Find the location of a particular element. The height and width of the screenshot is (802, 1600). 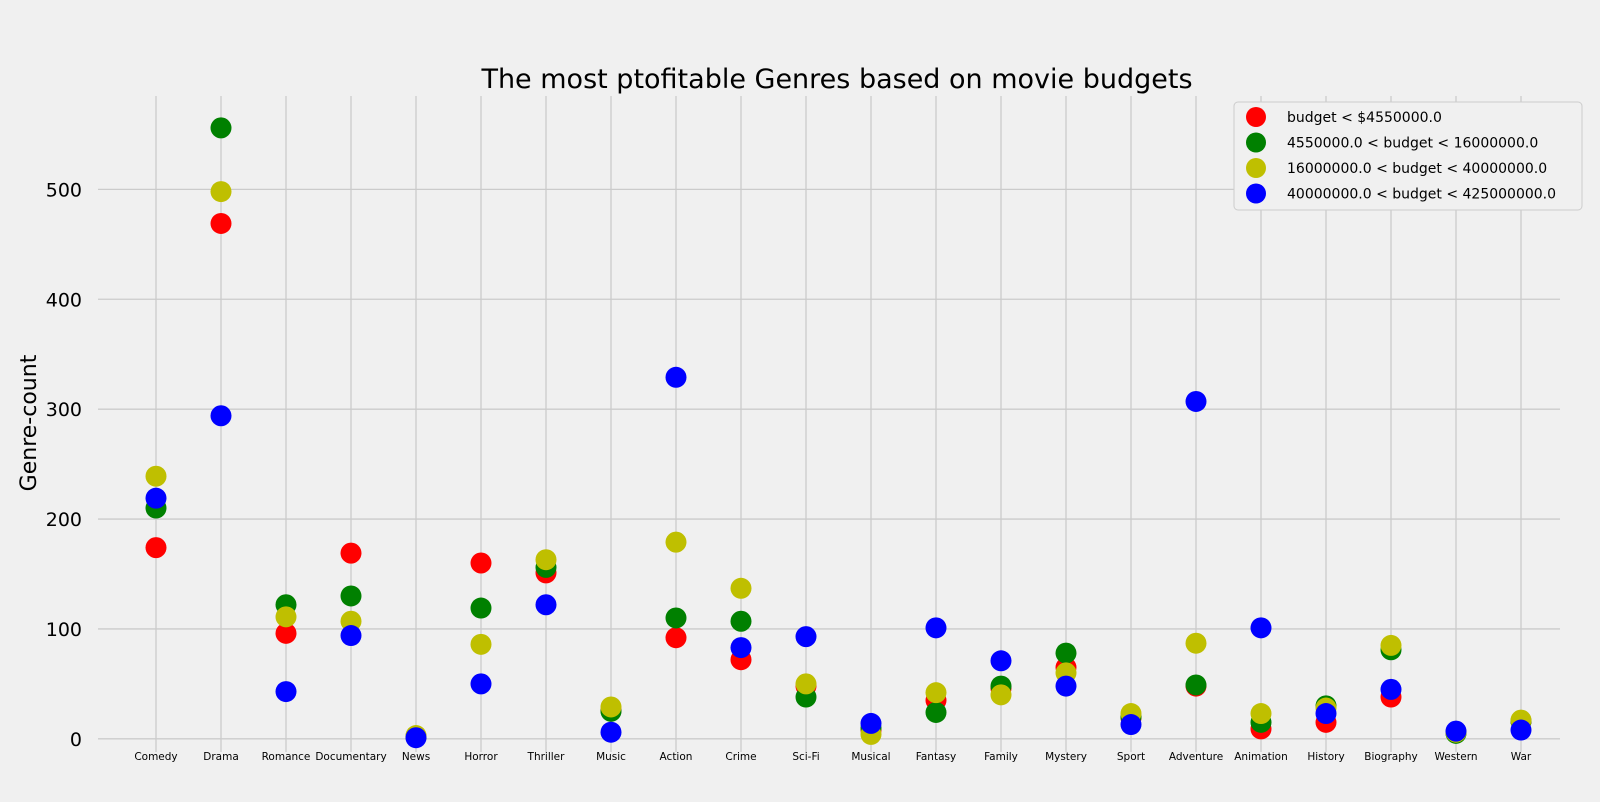

x-tick-label: Crime is located at coordinates (740, 757).